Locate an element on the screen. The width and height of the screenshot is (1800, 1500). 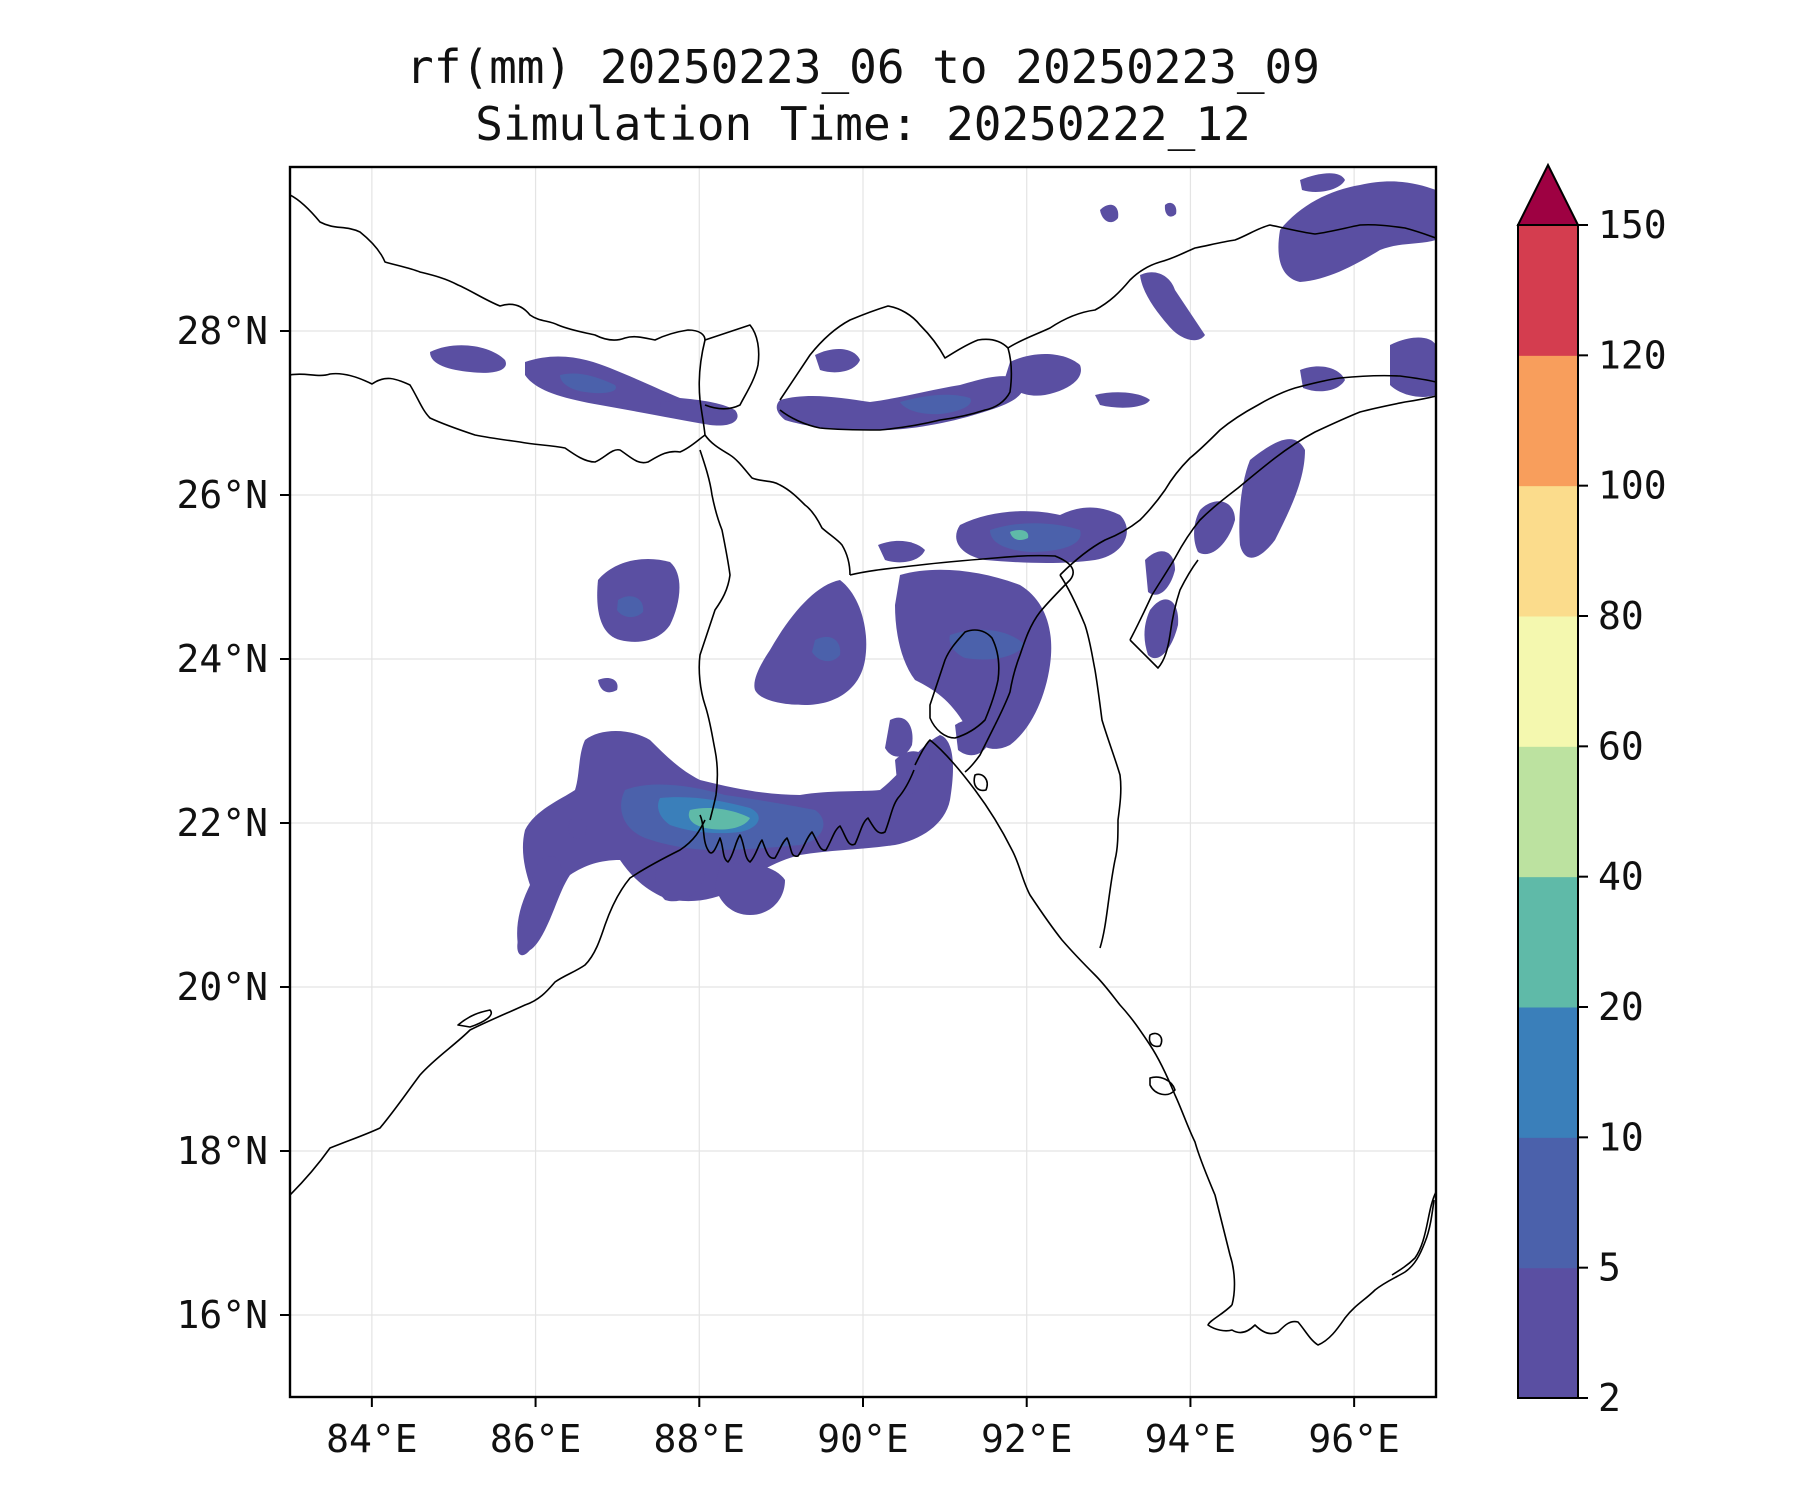
colorbar-extend-arrow is located at coordinates (1548, 194).